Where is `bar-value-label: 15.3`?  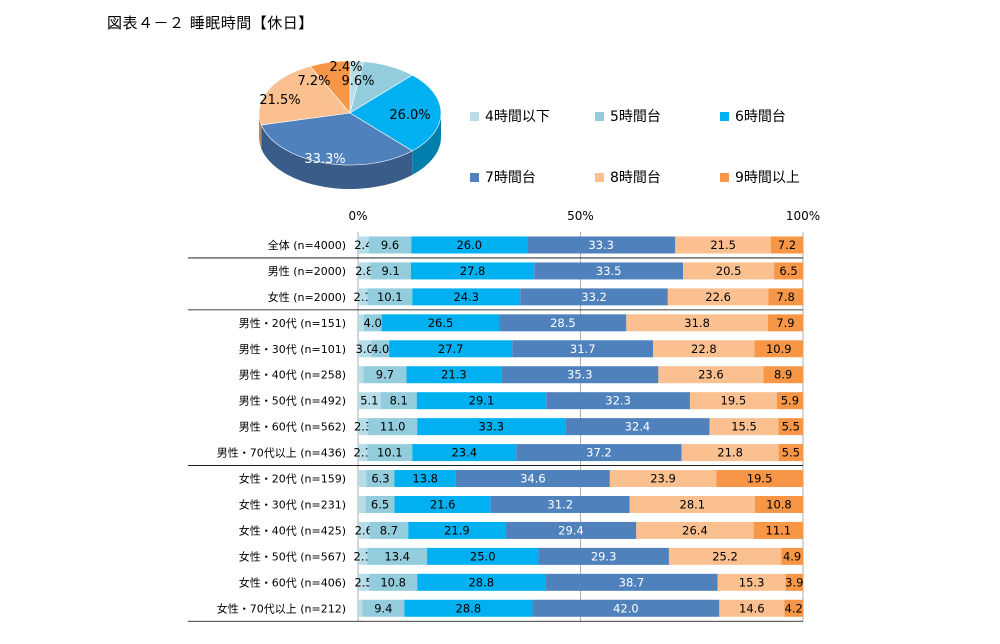 bar-value-label: 15.3 is located at coordinates (752, 582).